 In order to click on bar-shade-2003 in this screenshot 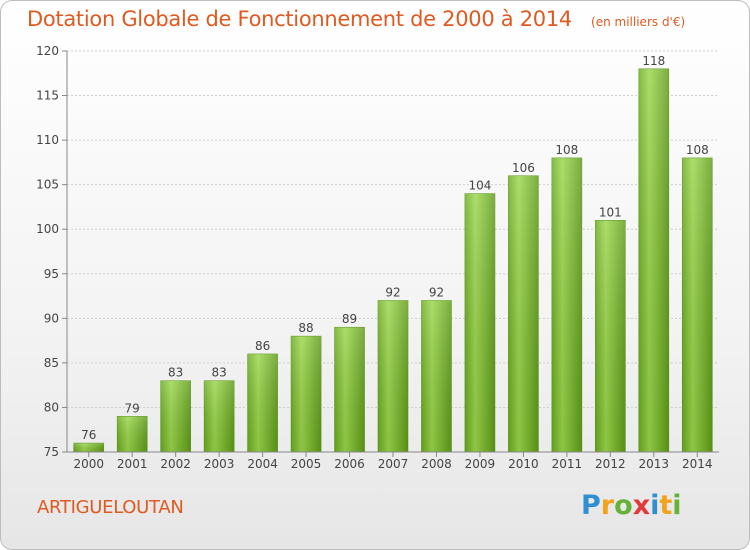, I will do `click(219, 416)`.